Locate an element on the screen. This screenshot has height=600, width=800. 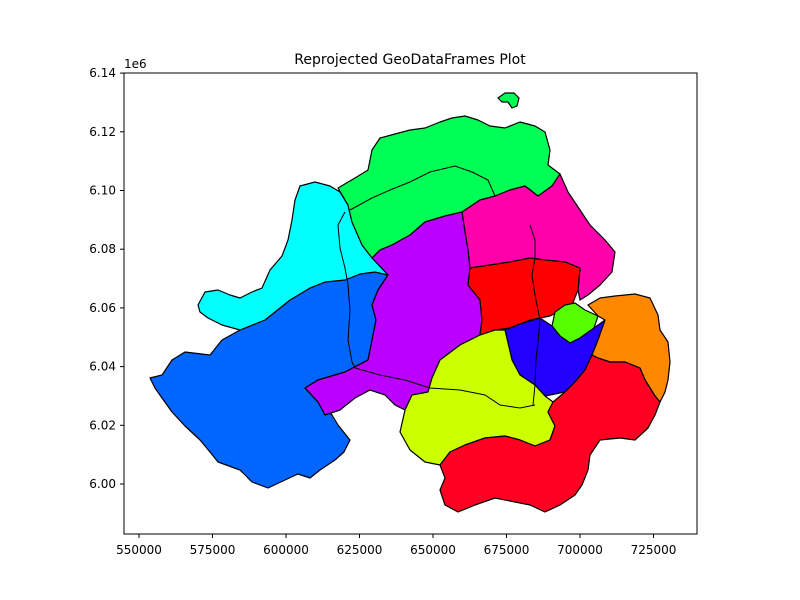
internal-boundaries is located at coordinates (439, 287).